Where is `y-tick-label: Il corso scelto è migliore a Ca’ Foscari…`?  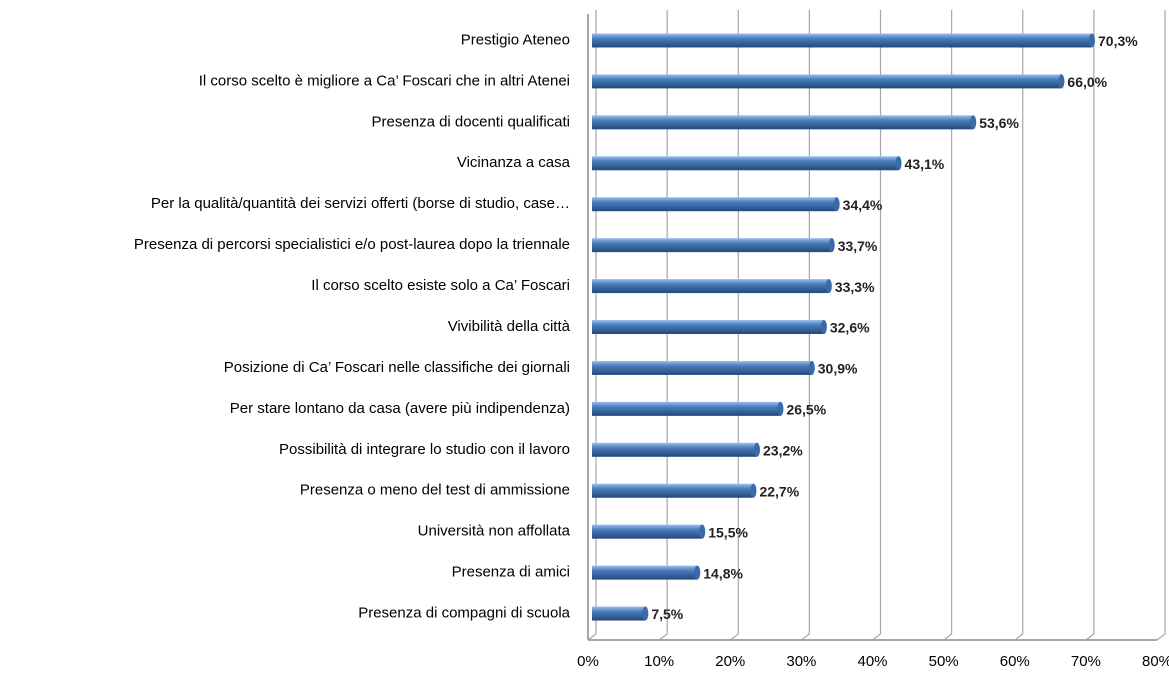 y-tick-label: Il corso scelto è migliore a Ca’ Foscari… is located at coordinates (384, 80).